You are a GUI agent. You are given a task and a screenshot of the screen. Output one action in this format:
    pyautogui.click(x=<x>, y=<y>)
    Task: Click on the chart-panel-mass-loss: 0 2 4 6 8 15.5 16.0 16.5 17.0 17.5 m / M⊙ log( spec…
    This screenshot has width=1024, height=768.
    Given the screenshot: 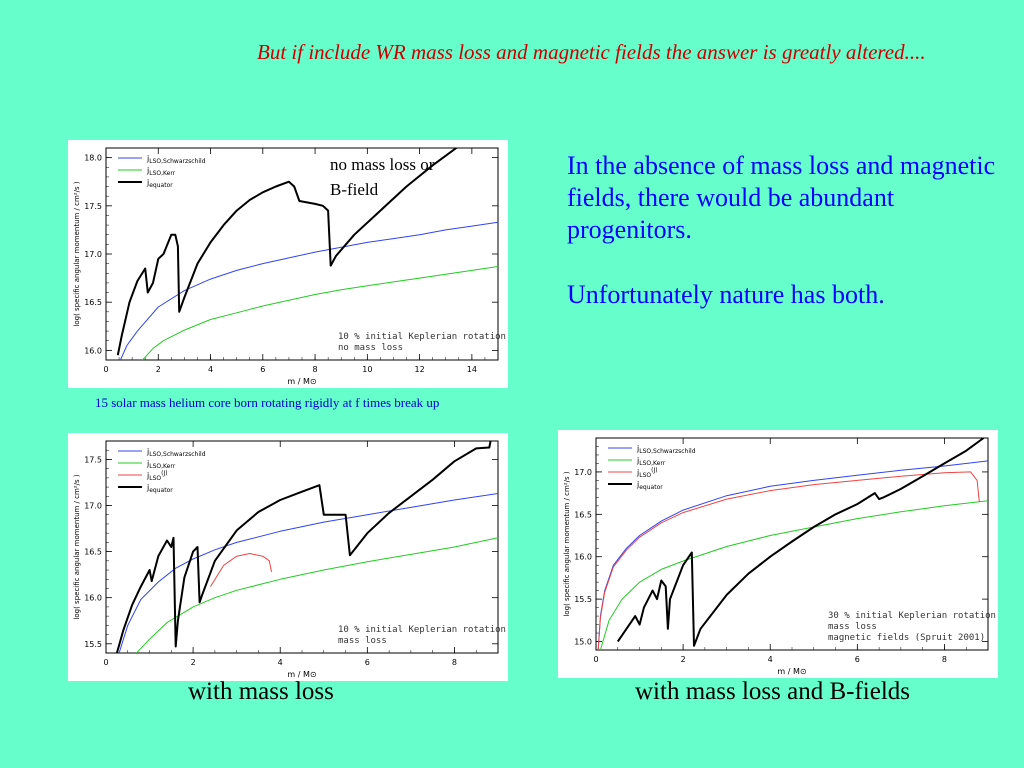 What is the action you would take?
    pyautogui.click(x=288, y=557)
    